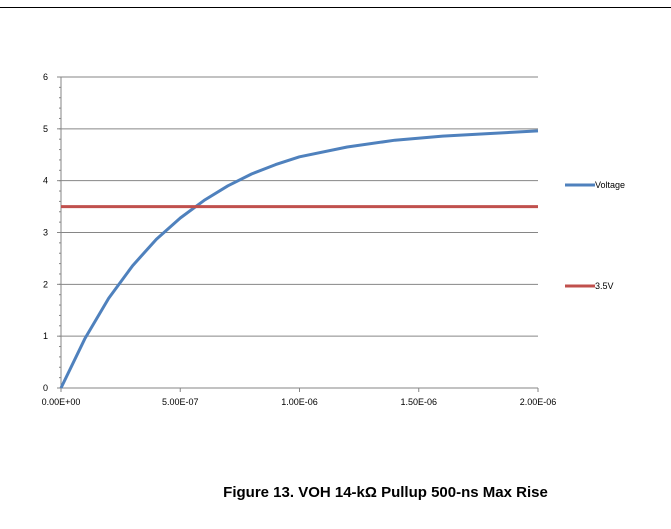 Image resolution: width=671 pixels, height=529 pixels. What do you see at coordinates (45, 388) in the screenshot?
I see `y-tick-label: 0` at bounding box center [45, 388].